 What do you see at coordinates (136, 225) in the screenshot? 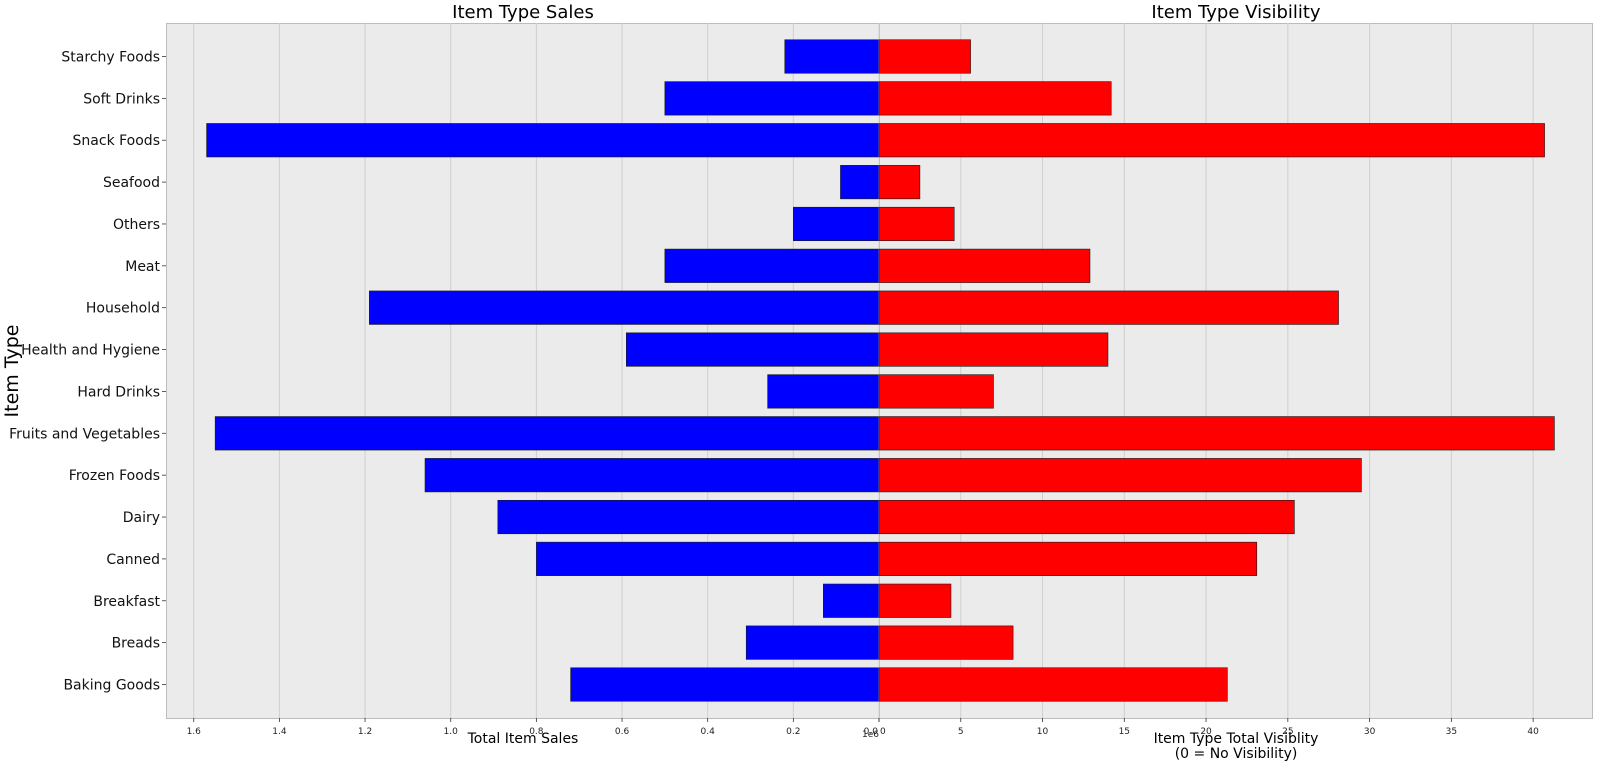
I see `category-label: Others` at bounding box center [136, 225].